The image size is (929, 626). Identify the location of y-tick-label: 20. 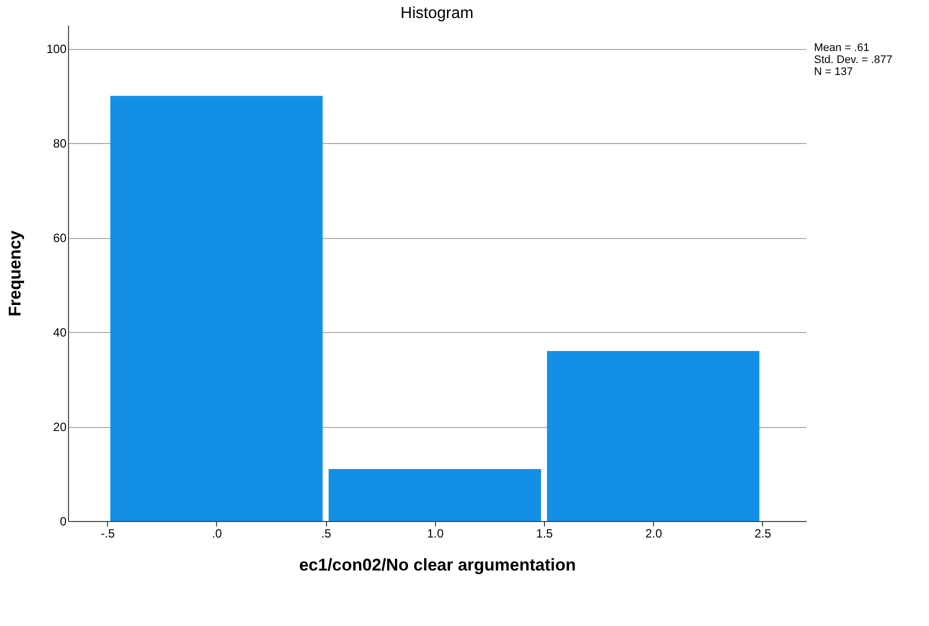
(60, 427).